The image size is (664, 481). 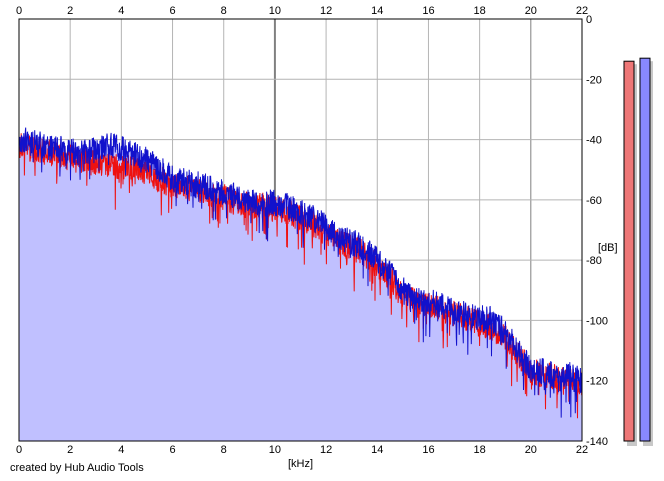 What do you see at coordinates (19, 450) in the screenshot?
I see `x-tick-label-bottom: 0` at bounding box center [19, 450].